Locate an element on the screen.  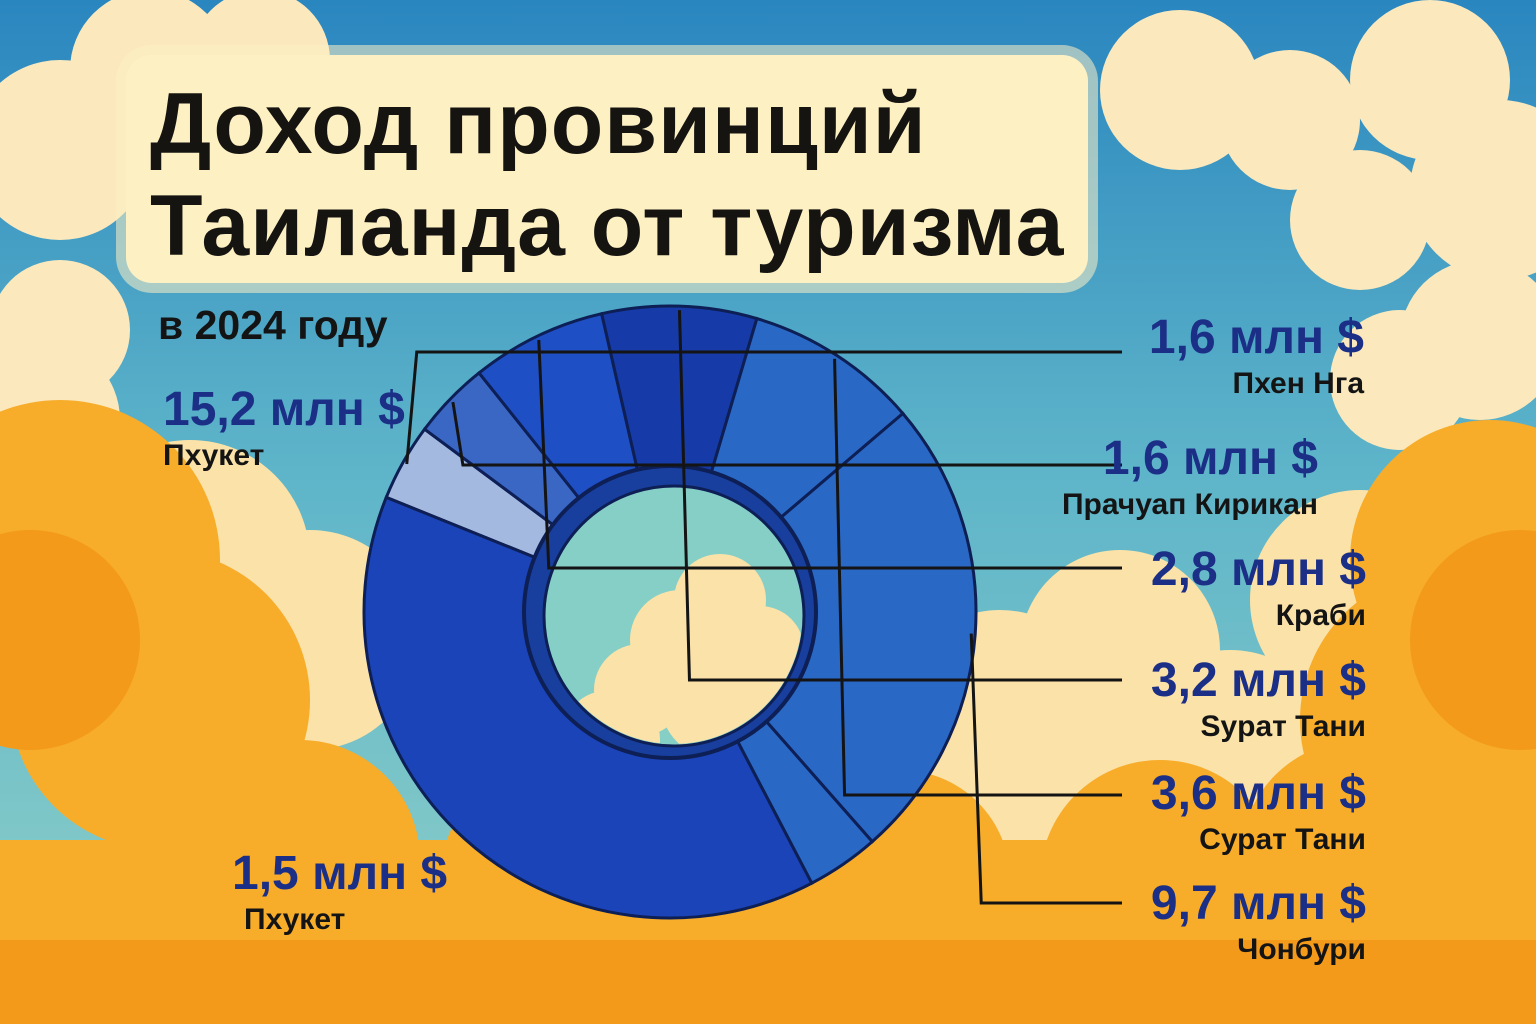
data-label-7: 1,5 млн $ Пхукет is located at coordinates (339, 893).